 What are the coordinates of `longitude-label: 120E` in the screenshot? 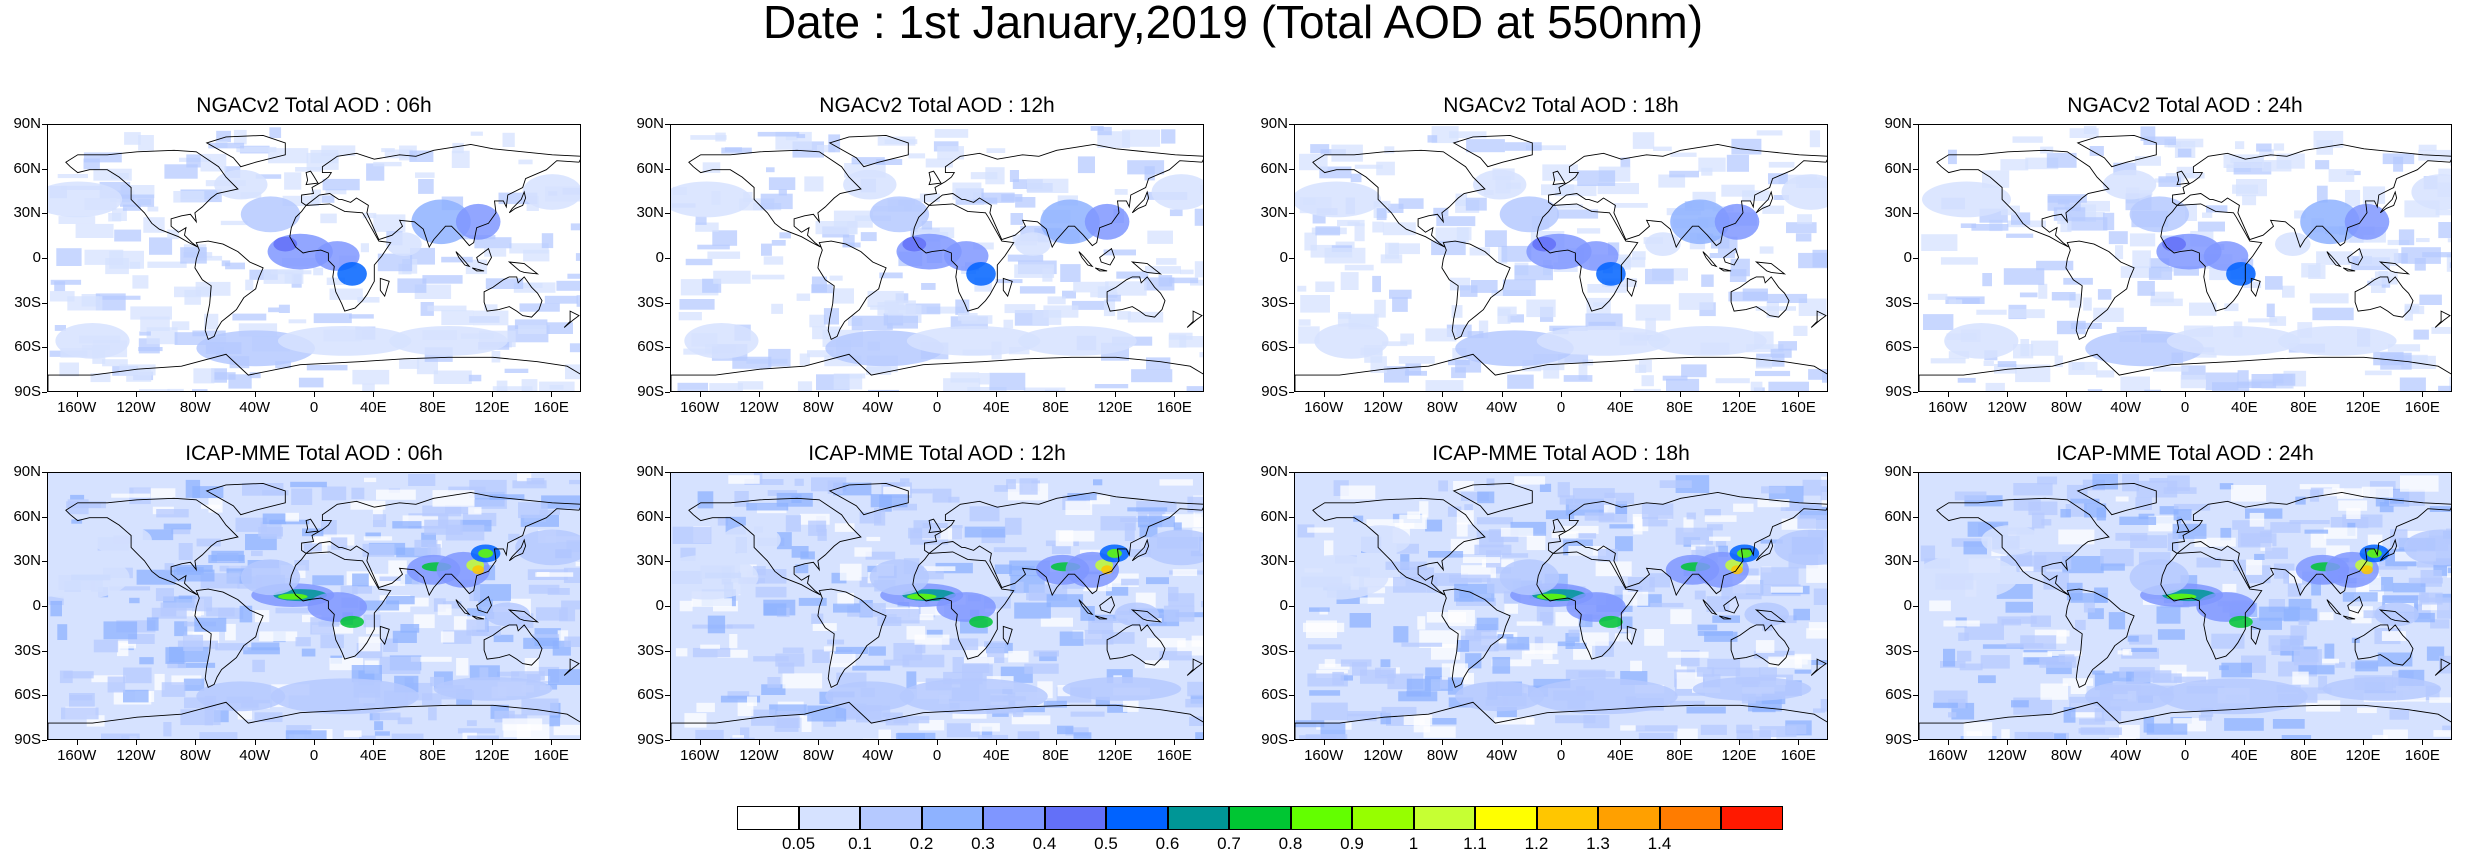 It's located at (1739, 755).